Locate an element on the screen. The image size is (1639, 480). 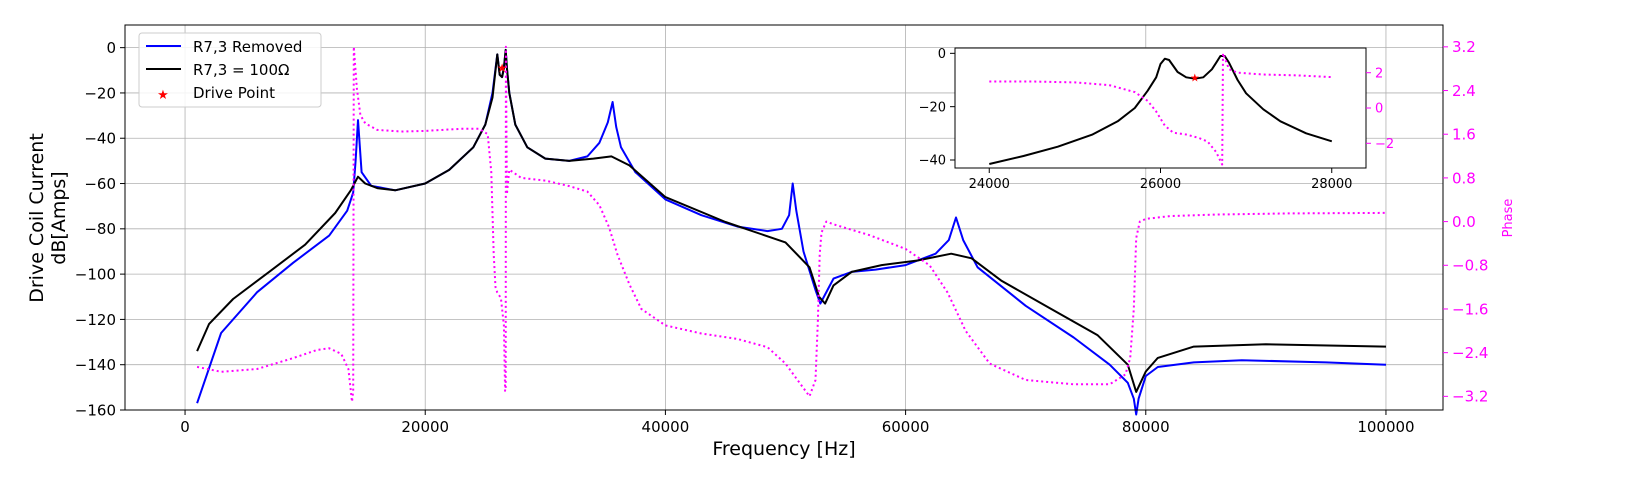
legend-label-drive-point: Drive Point is located at coordinates (234, 93).